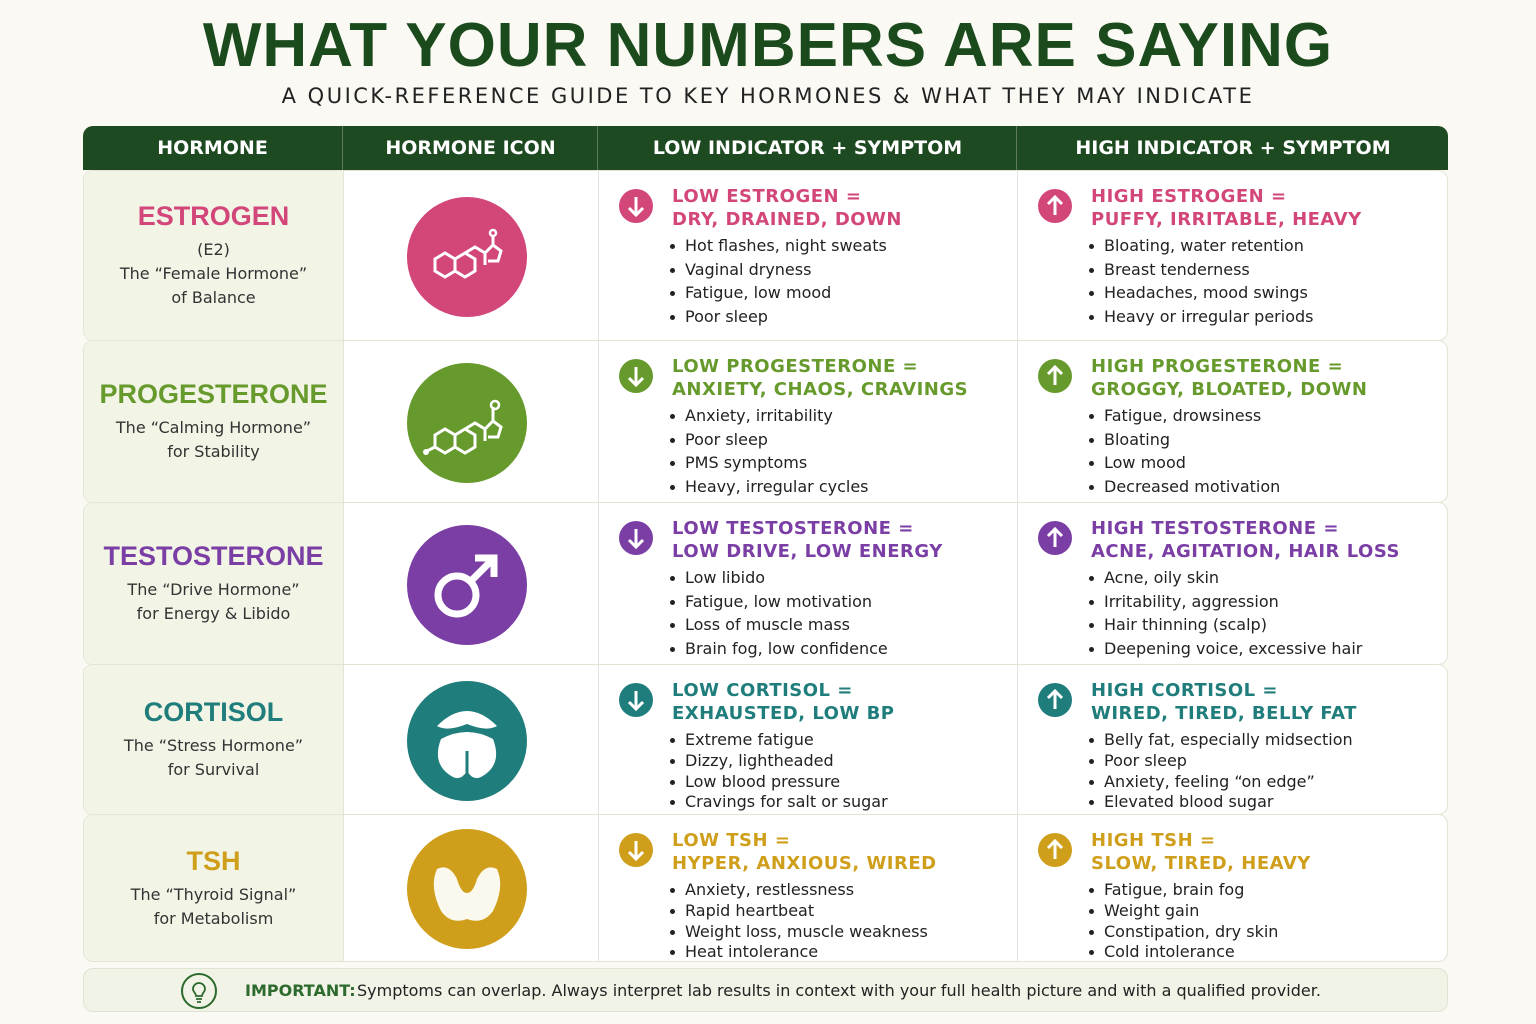  What do you see at coordinates (213, 918) in the screenshot?
I see `hormone-description: for Metabolism` at bounding box center [213, 918].